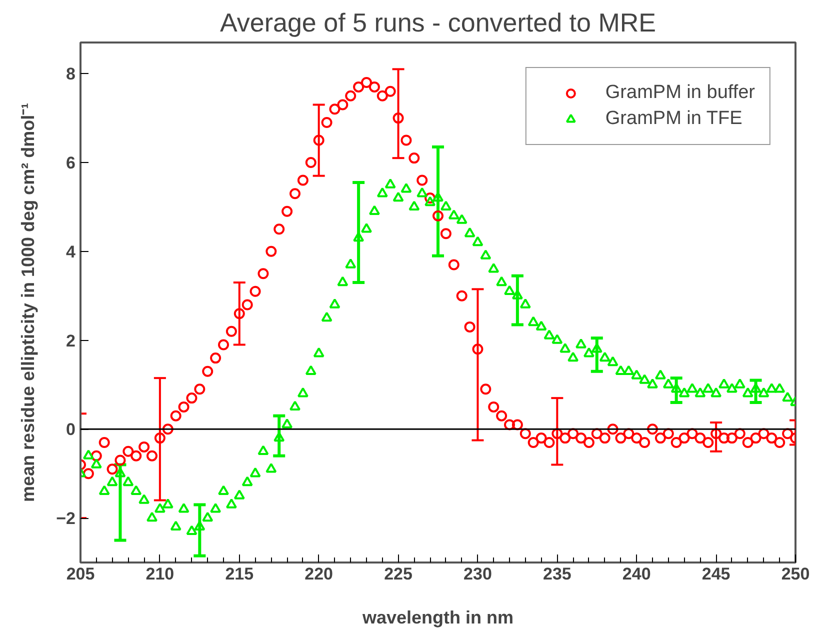 This screenshot has height=636, width=829. I want to click on x-tick-label: 235, so click(557, 574).